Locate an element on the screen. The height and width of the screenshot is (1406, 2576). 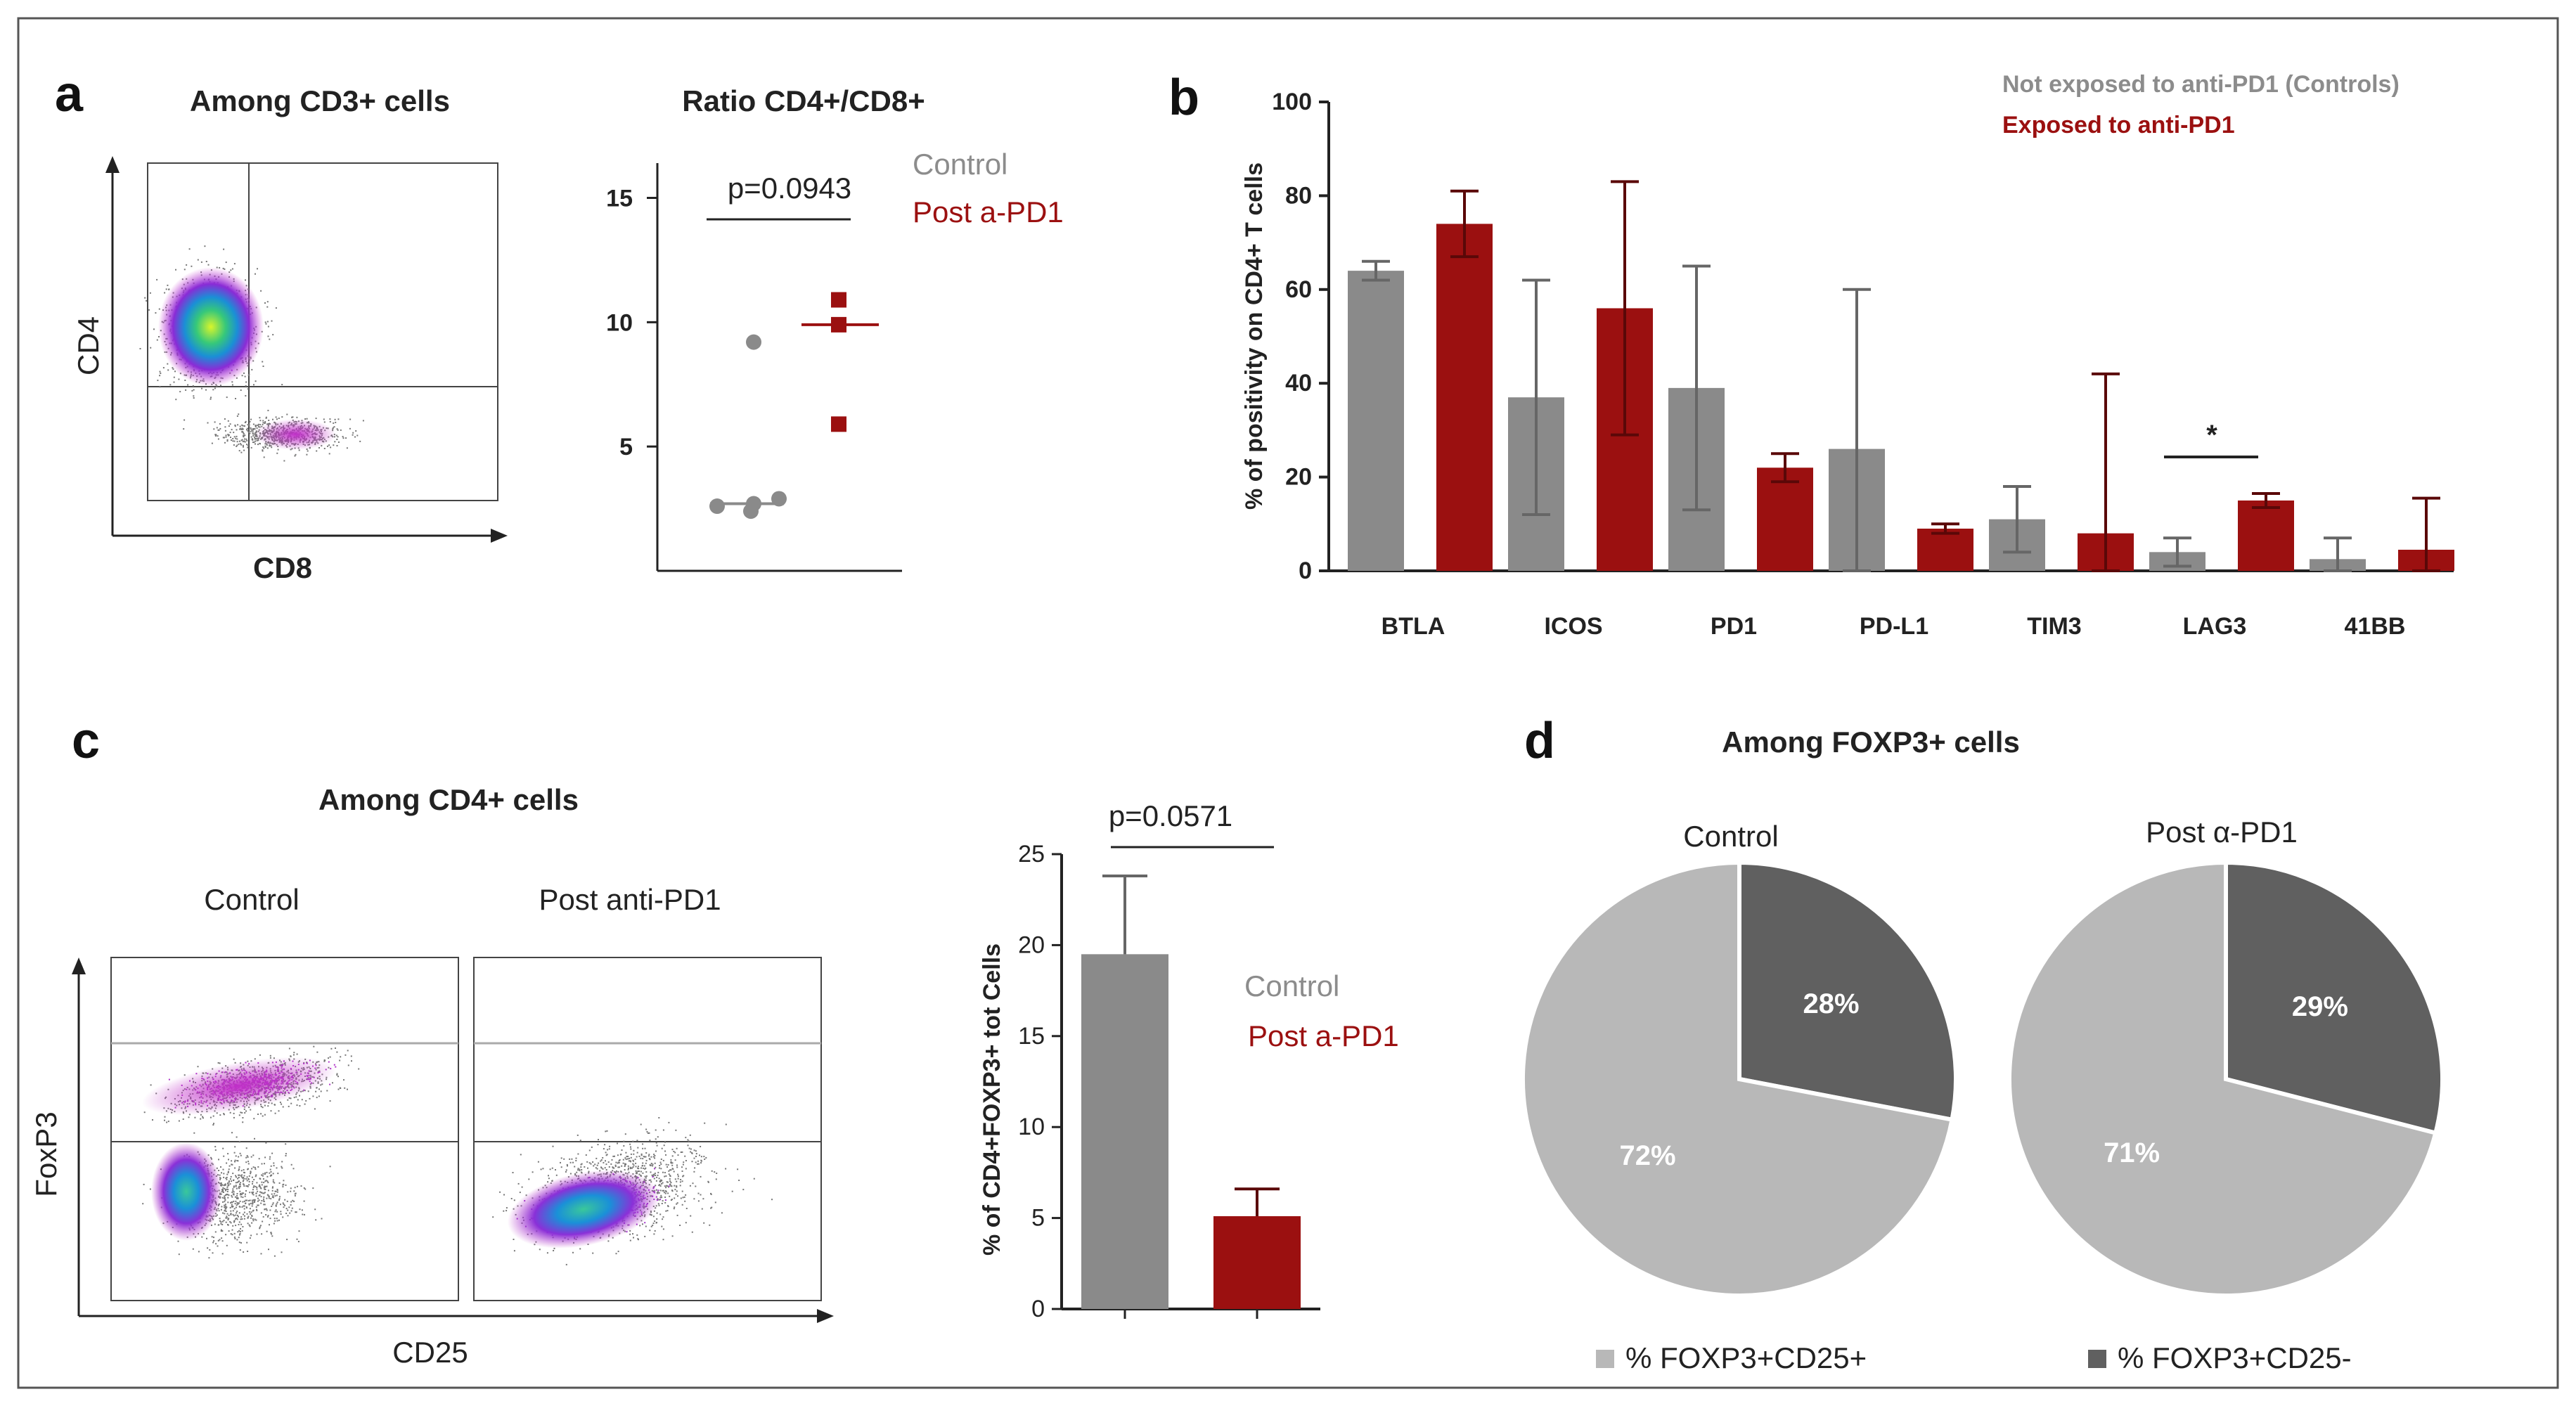
ratio-legend-control: Control is located at coordinates (960, 164).